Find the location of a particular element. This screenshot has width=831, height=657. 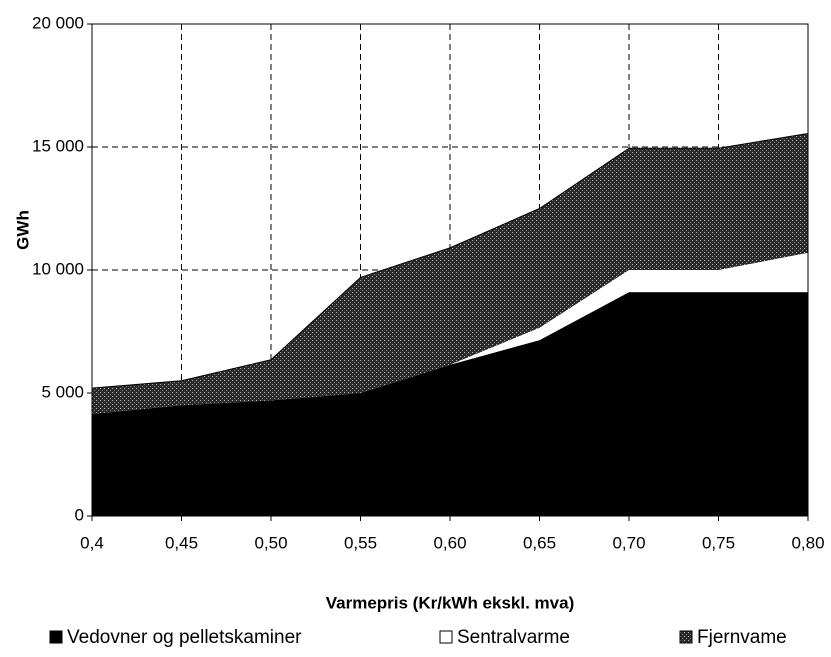

x-tick-label: 0,60 is located at coordinates (449, 542).